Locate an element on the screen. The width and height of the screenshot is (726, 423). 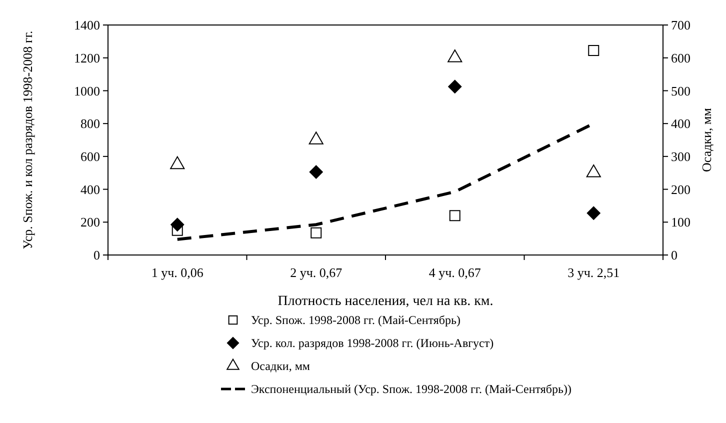
y2-tick-label: 300 is located at coordinates (680, 156).